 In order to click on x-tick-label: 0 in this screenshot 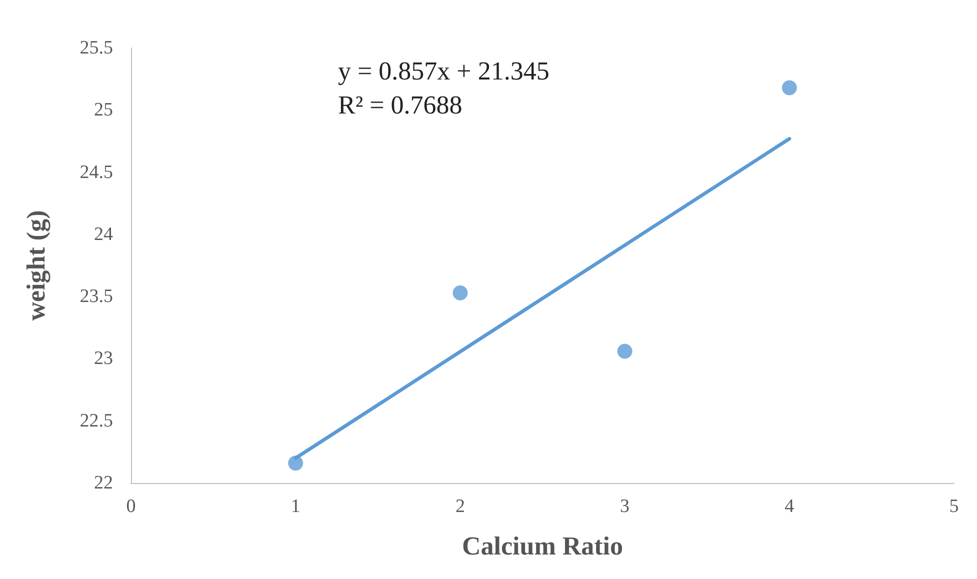, I will do `click(131, 506)`.